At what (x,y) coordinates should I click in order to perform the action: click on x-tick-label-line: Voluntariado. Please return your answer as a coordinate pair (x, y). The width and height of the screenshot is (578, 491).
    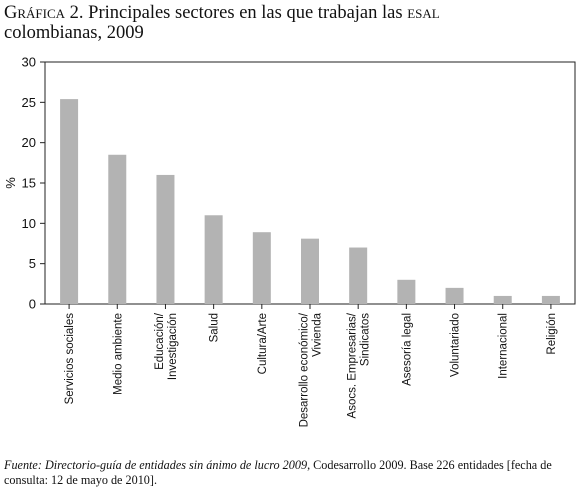
    Looking at the image, I should click on (456, 345).